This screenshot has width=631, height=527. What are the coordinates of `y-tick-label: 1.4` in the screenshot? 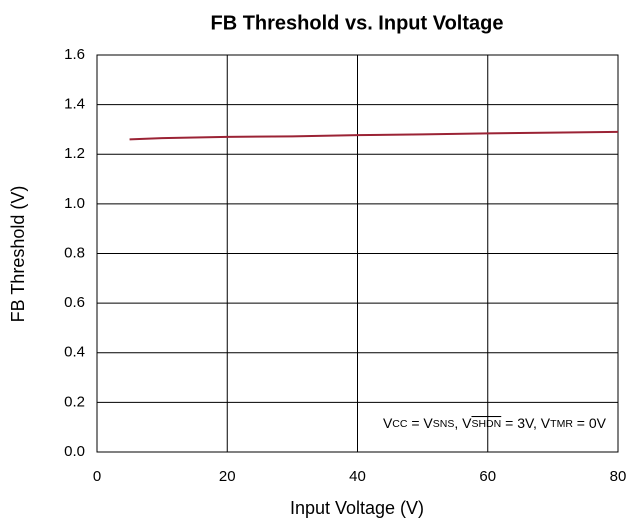 It's located at (74, 104).